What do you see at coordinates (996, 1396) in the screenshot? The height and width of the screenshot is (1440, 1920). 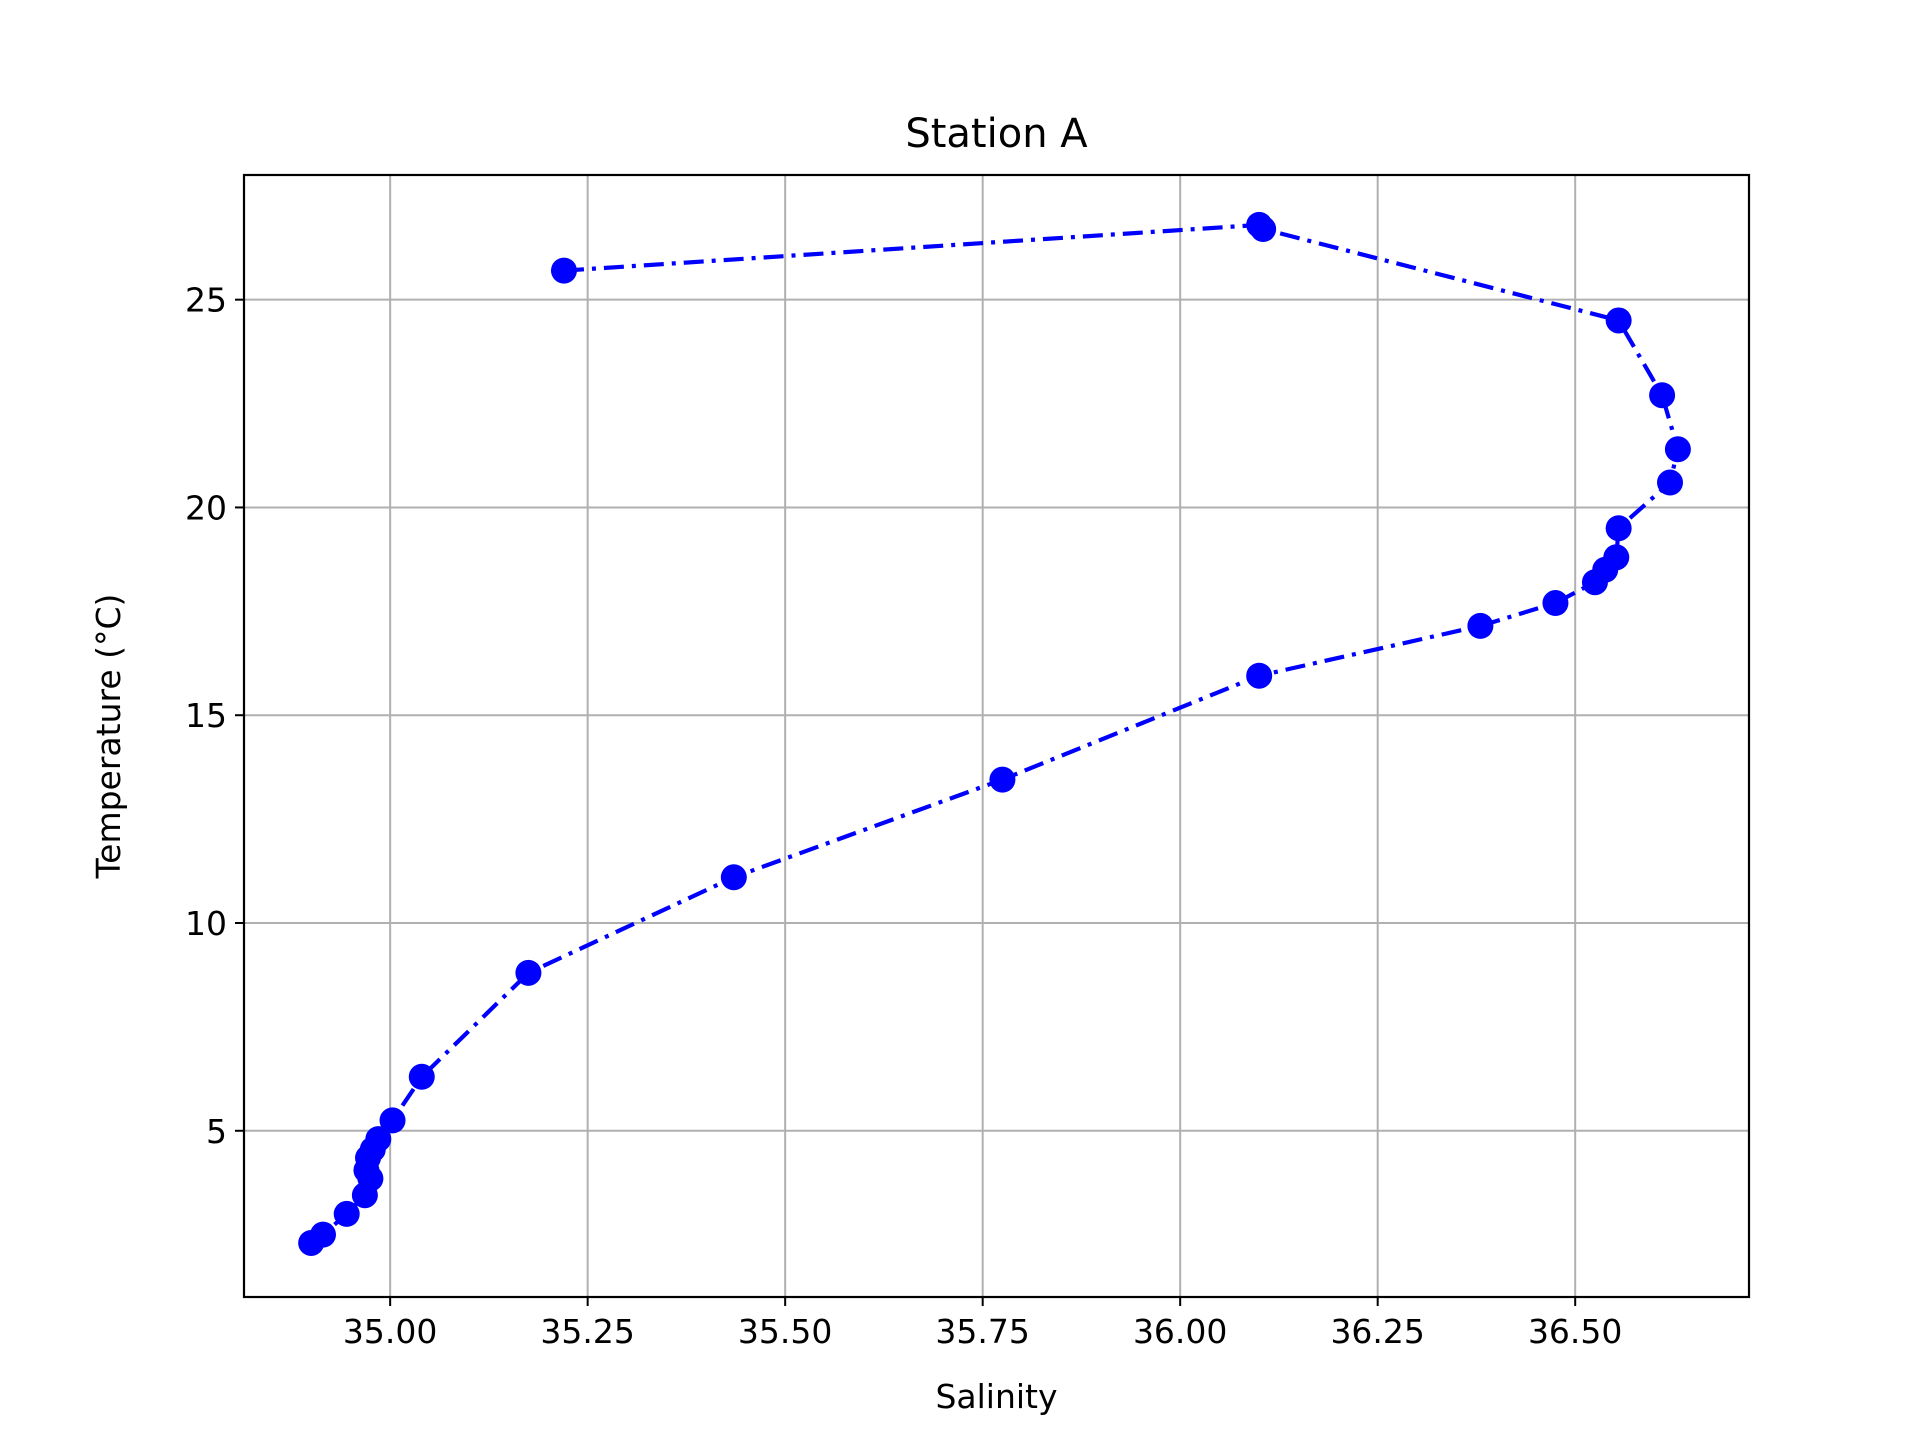 I see `x-axis-label: Salinity` at bounding box center [996, 1396].